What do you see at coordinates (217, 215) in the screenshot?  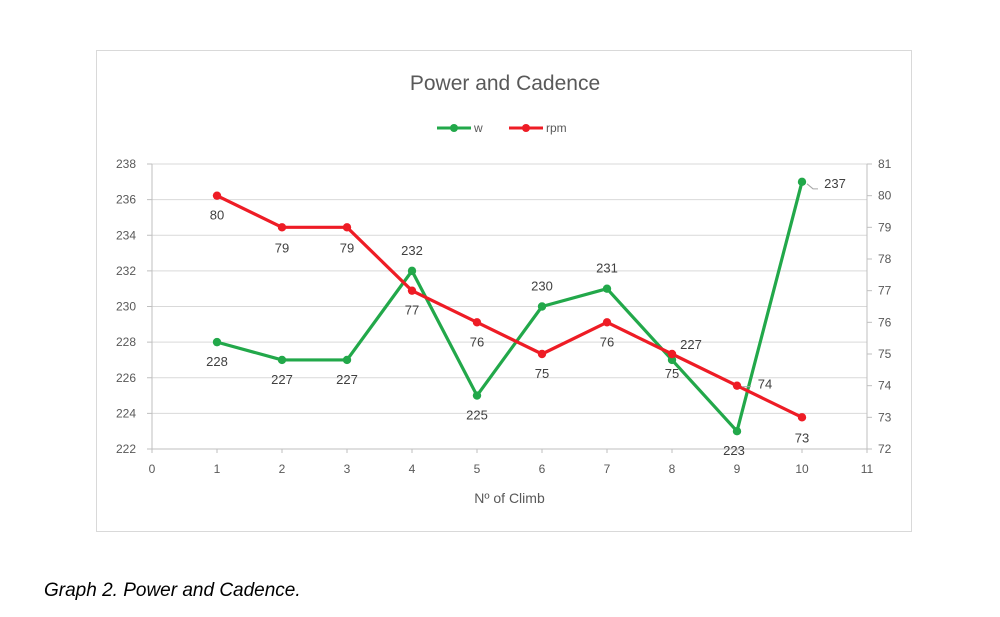 I see `data-label-rpm: 80` at bounding box center [217, 215].